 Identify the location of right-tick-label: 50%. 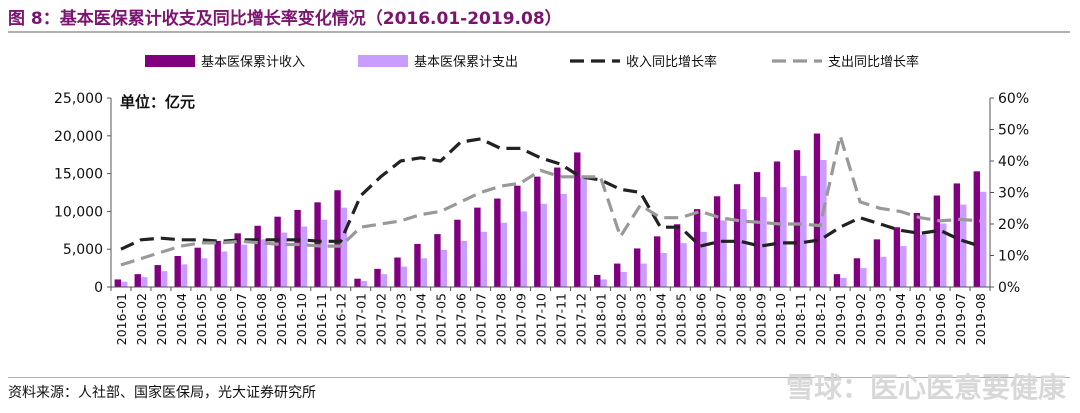
(1013, 131).